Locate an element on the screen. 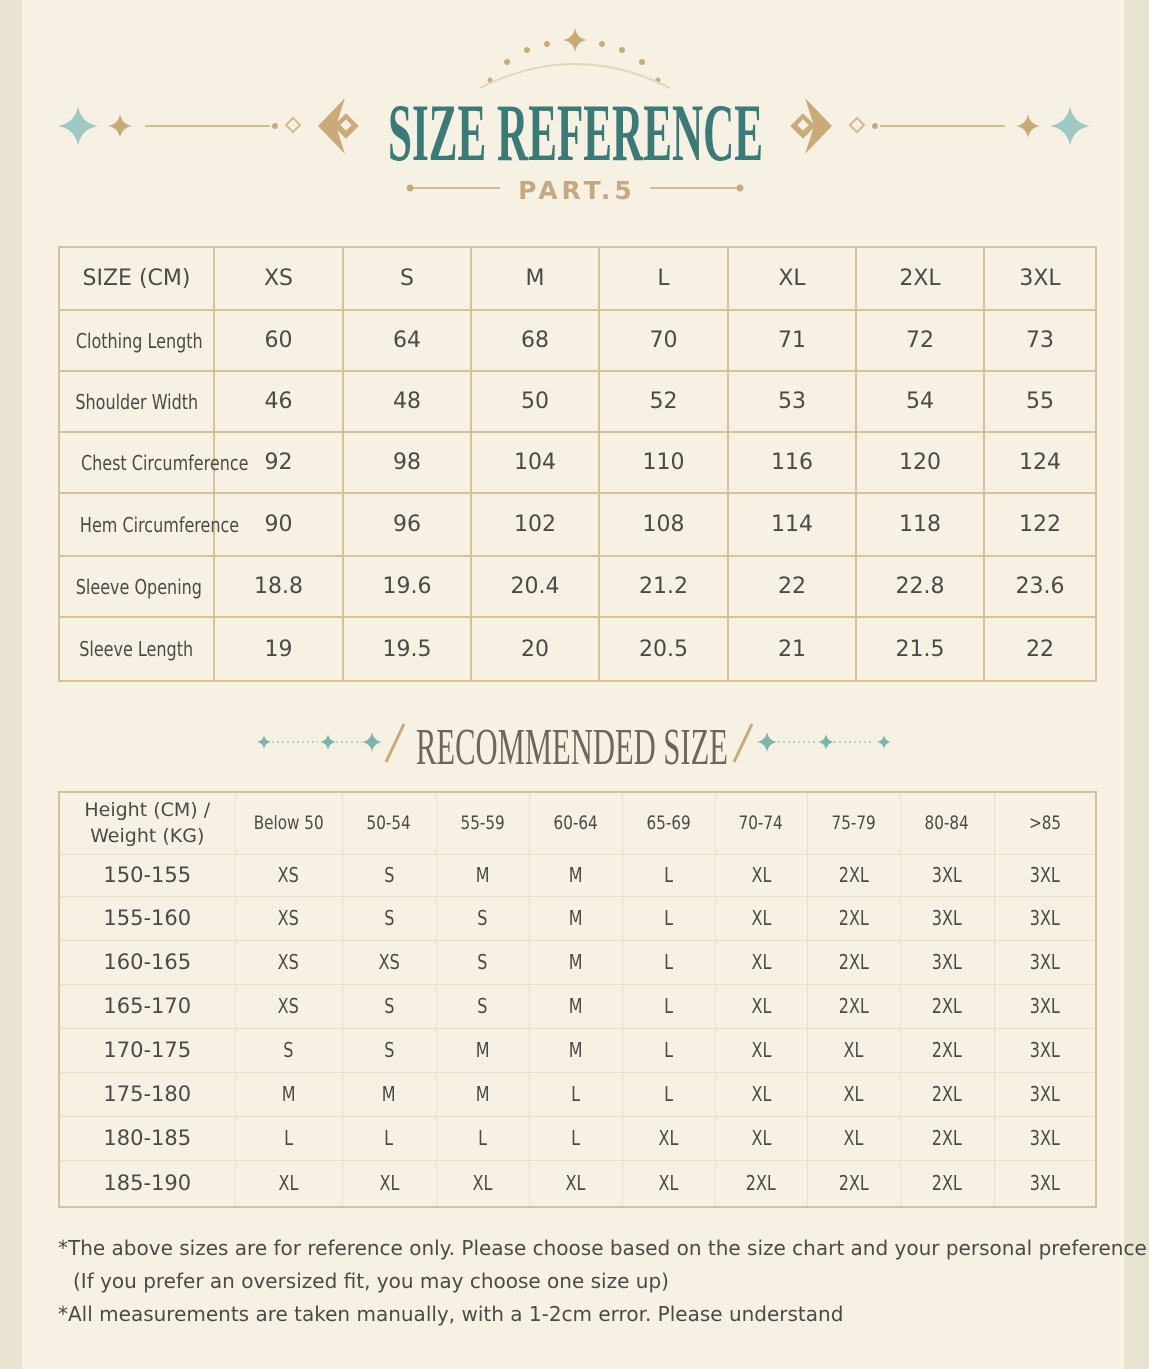  section-title: RECOMMENDED SIZE is located at coordinates (572, 747).